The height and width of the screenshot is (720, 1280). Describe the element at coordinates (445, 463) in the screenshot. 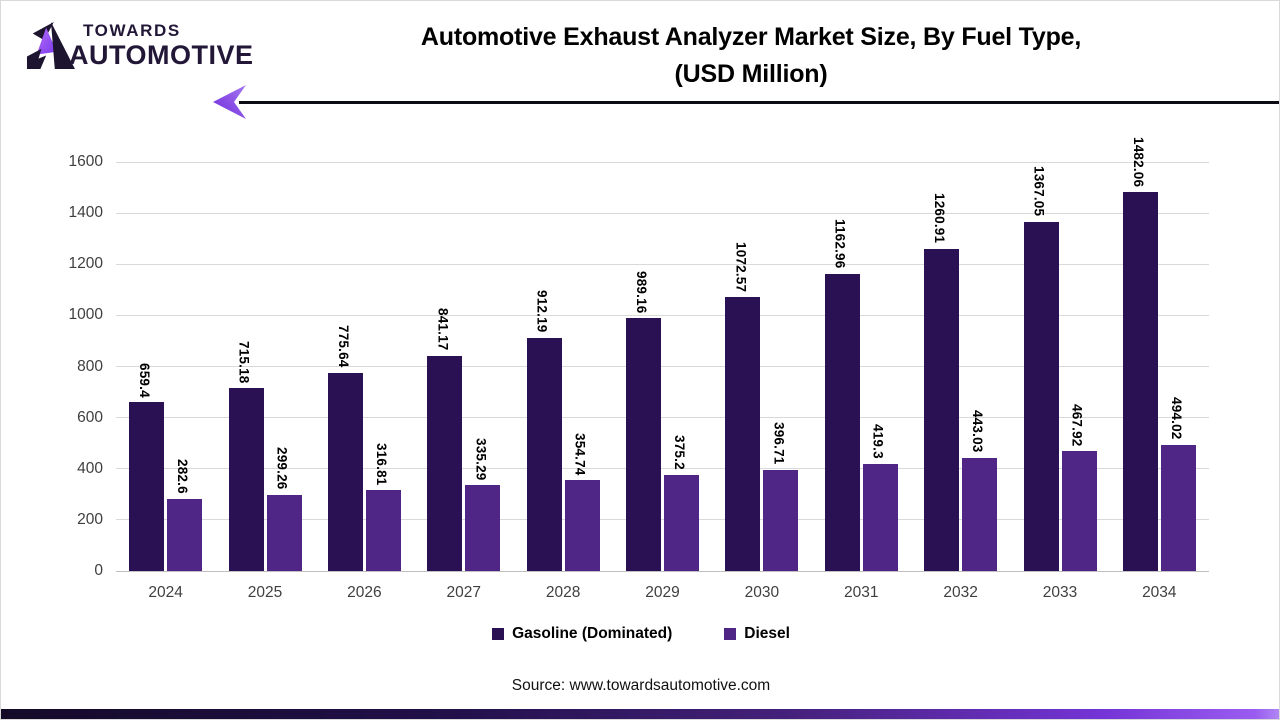

I see `bar-gasoline-2027` at that location.